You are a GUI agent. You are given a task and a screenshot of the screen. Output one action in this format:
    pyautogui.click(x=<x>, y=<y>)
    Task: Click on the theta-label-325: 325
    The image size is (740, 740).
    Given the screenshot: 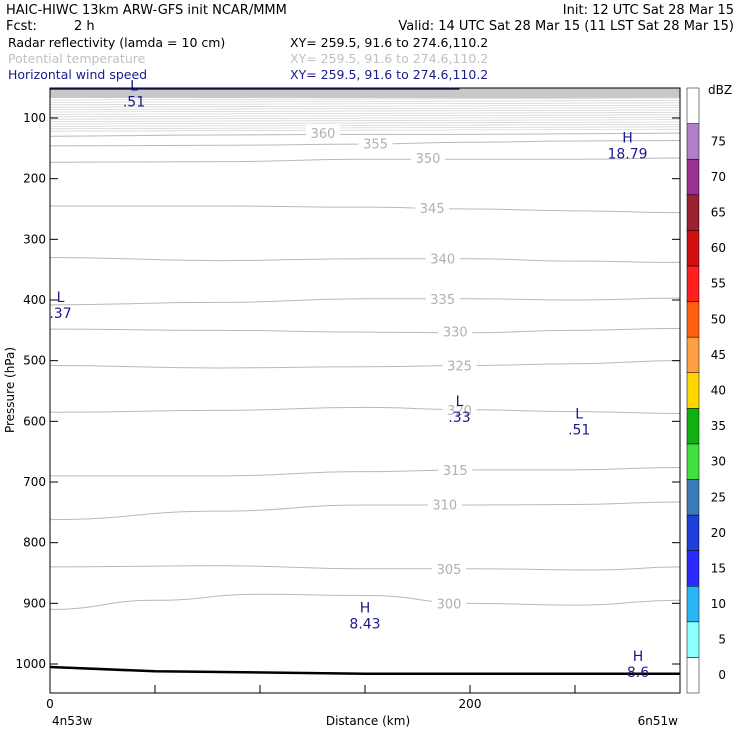 What is the action you would take?
    pyautogui.click(x=459, y=367)
    